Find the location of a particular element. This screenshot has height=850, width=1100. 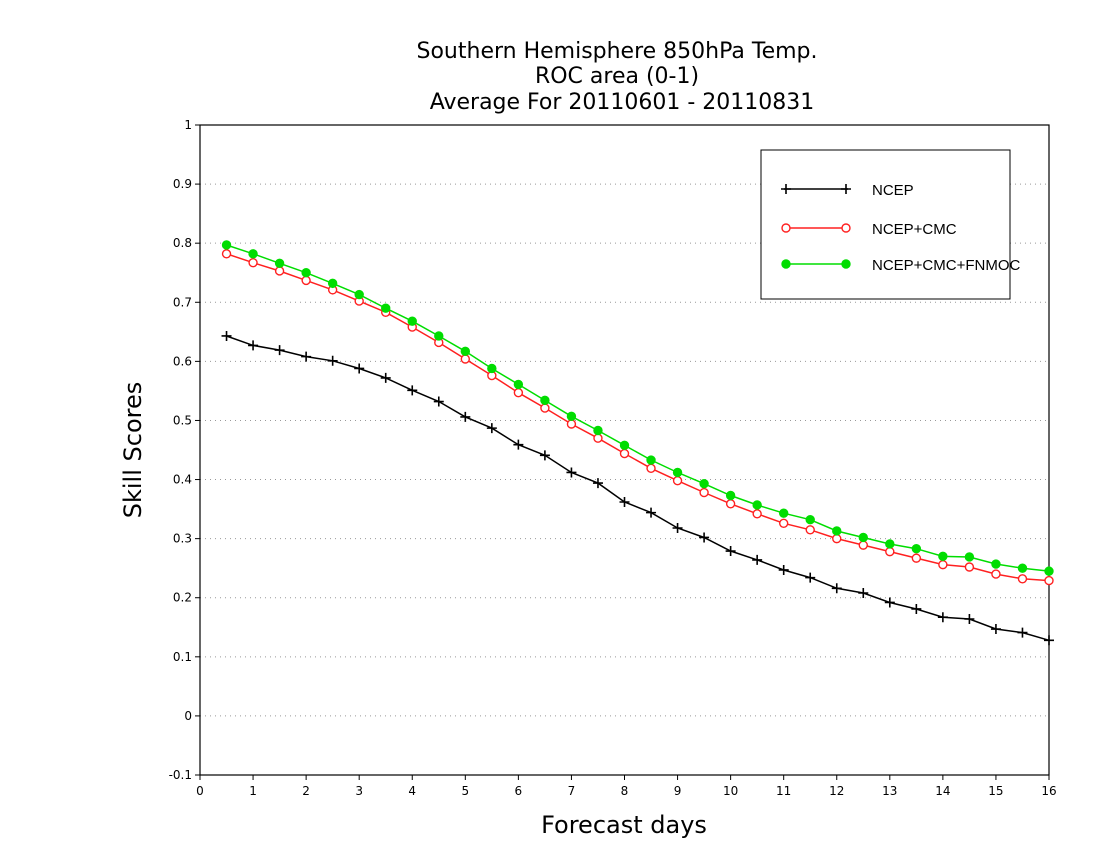

x-tick-label: 10 is located at coordinates (730, 791).